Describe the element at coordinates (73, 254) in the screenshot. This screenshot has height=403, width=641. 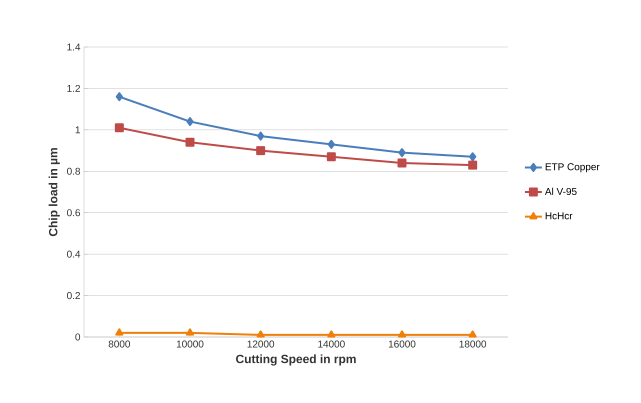
I see `y-tick-label: 0.4` at that location.